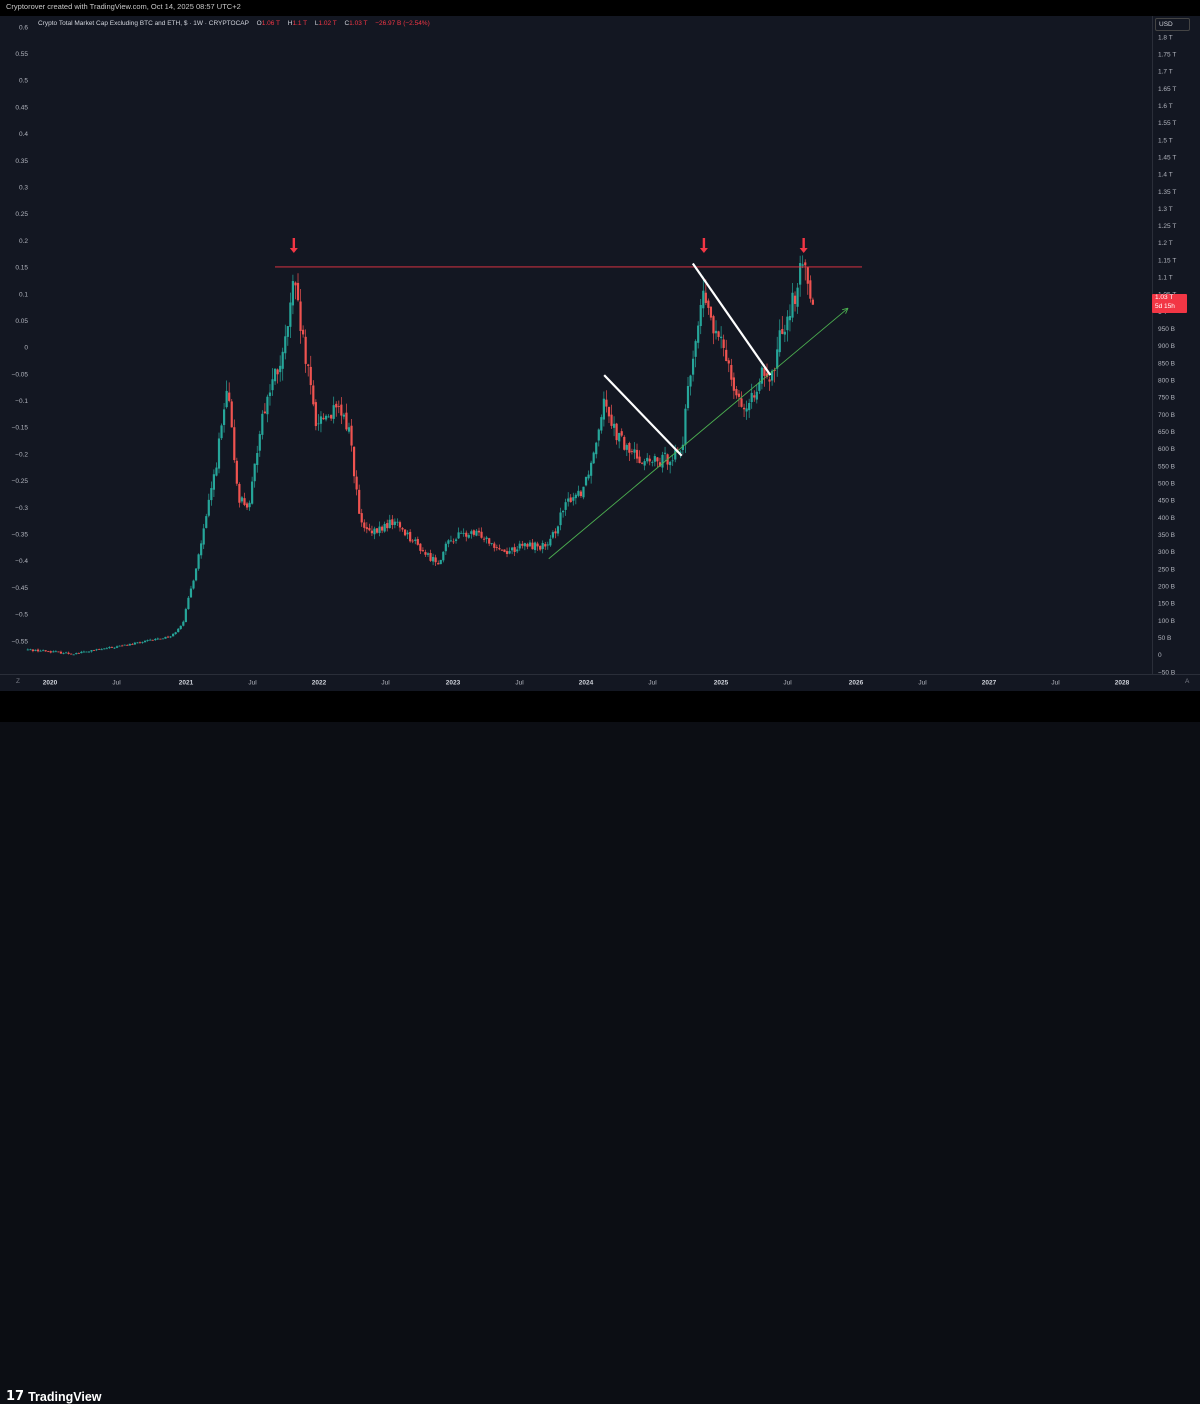 The height and width of the screenshot is (1404, 1200). Describe the element at coordinates (23, 27) in the screenshot. I see `left-axis-tick: 0.6` at that location.